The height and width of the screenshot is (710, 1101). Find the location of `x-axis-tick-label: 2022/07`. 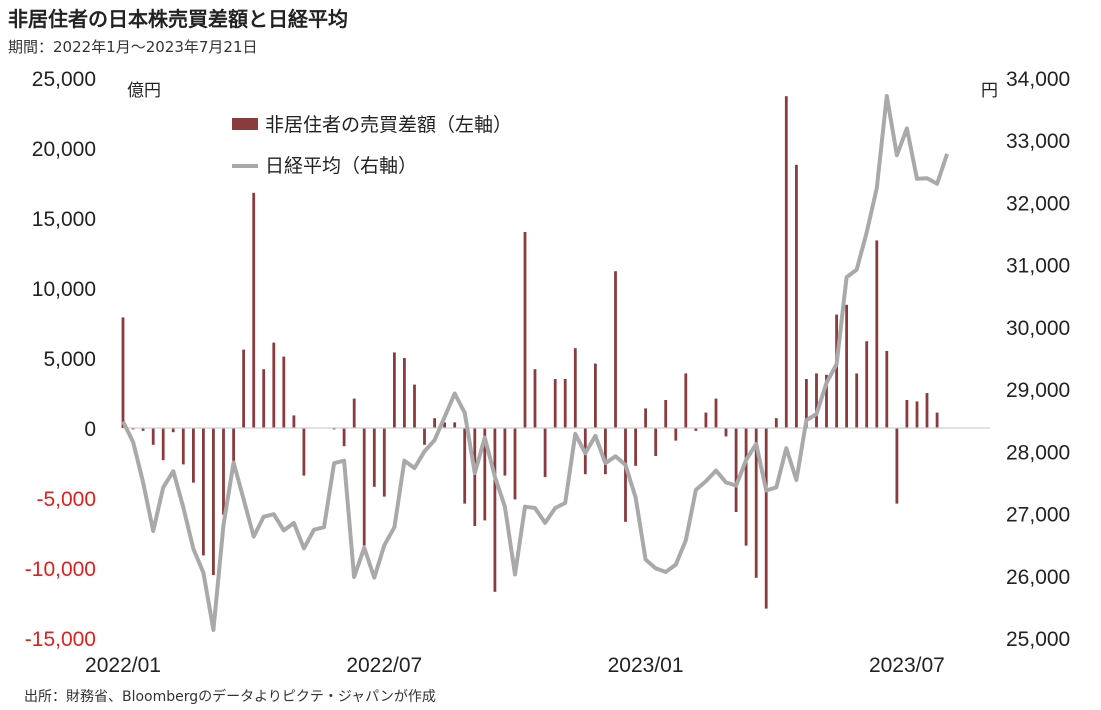

x-axis-tick-label: 2022/07 is located at coordinates (384, 665).